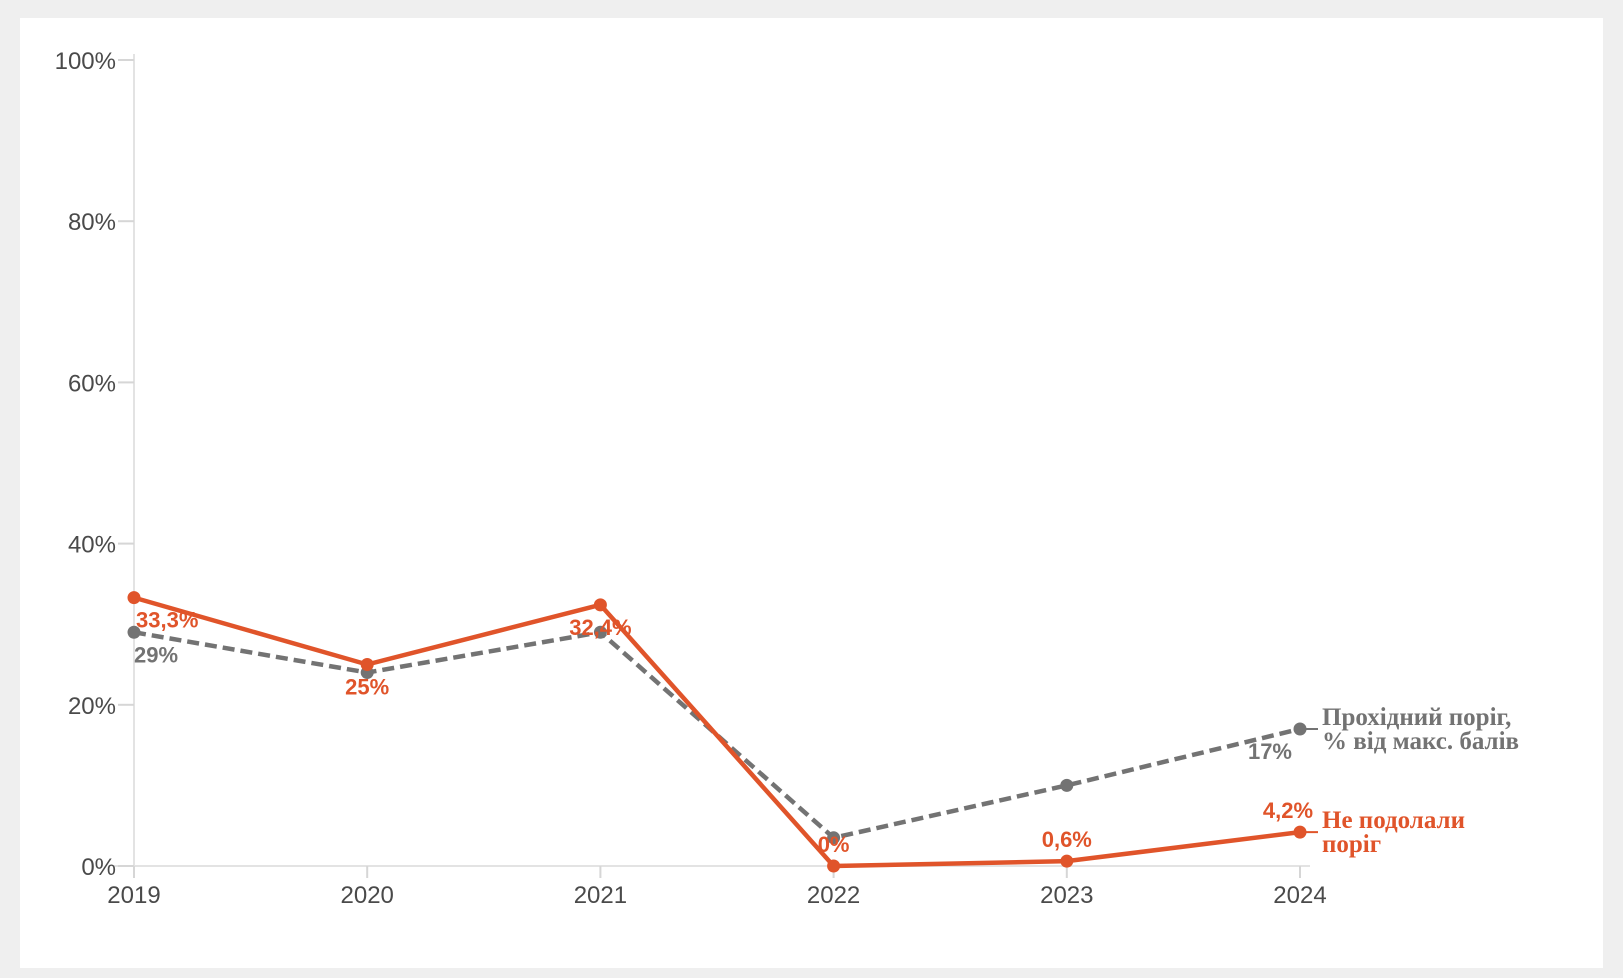  I want to click on series-name-label: Прохідний поріг,, so click(1416, 717).